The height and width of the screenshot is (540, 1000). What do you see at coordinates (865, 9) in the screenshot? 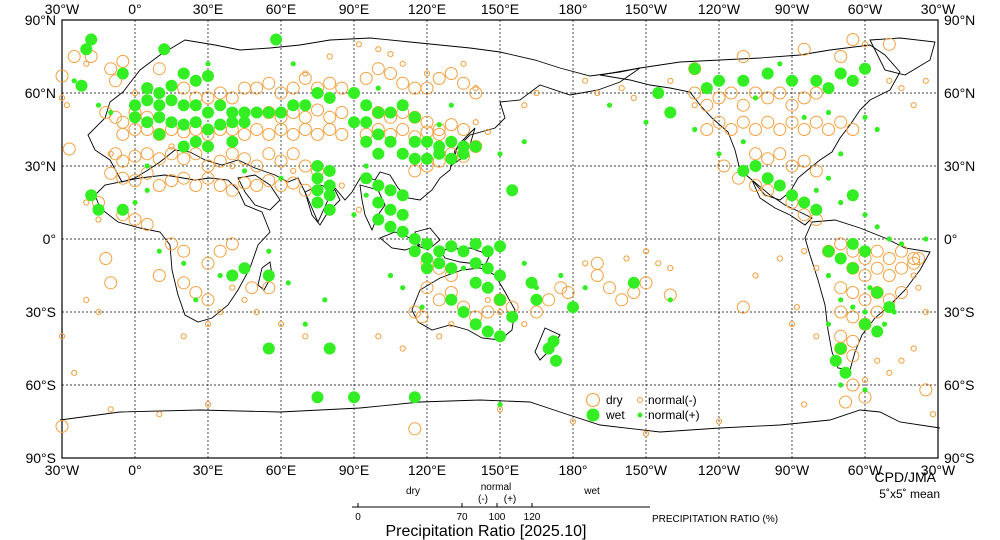
I see `lon-label-top: 60°W` at bounding box center [865, 9].